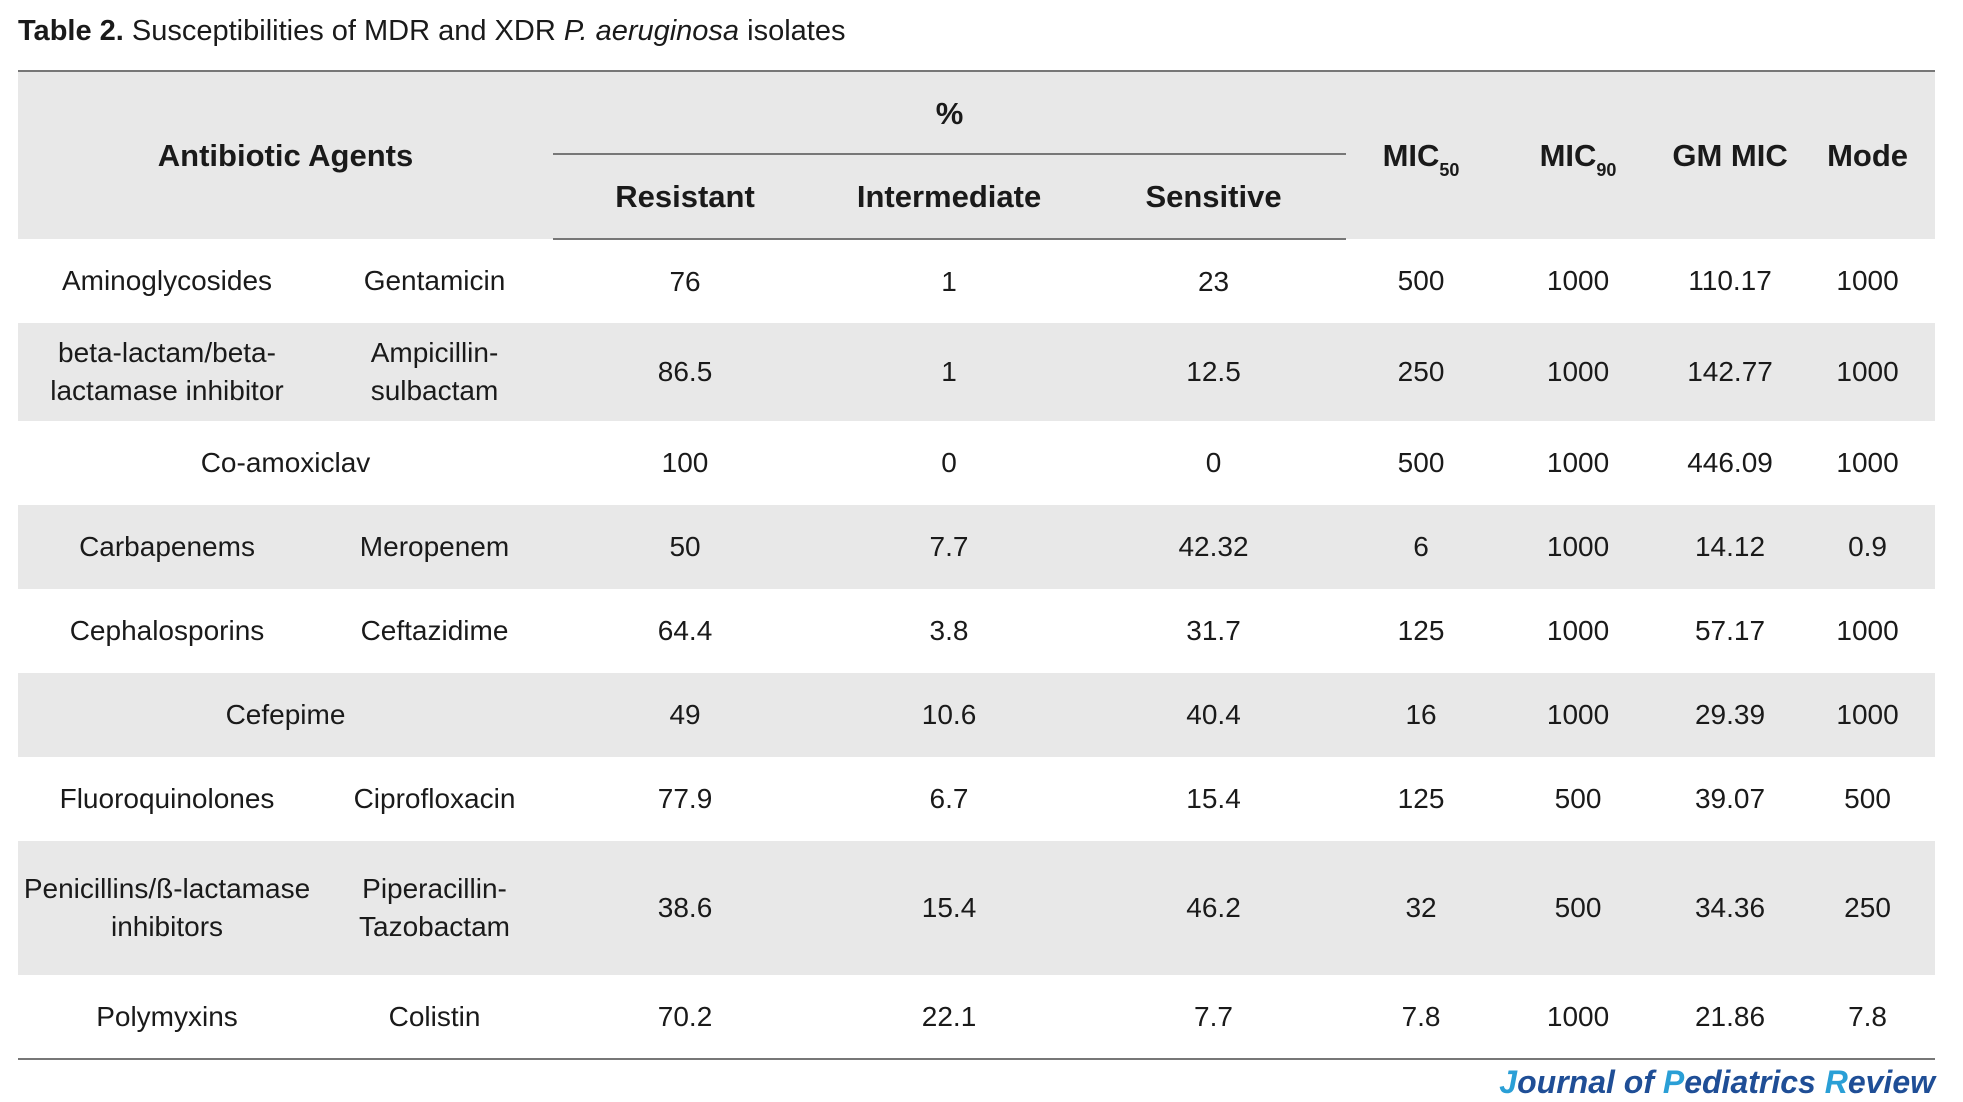  What do you see at coordinates (434, 371) in the screenshot?
I see `cell-agent: Ampicillin-sulbactam` at bounding box center [434, 371].